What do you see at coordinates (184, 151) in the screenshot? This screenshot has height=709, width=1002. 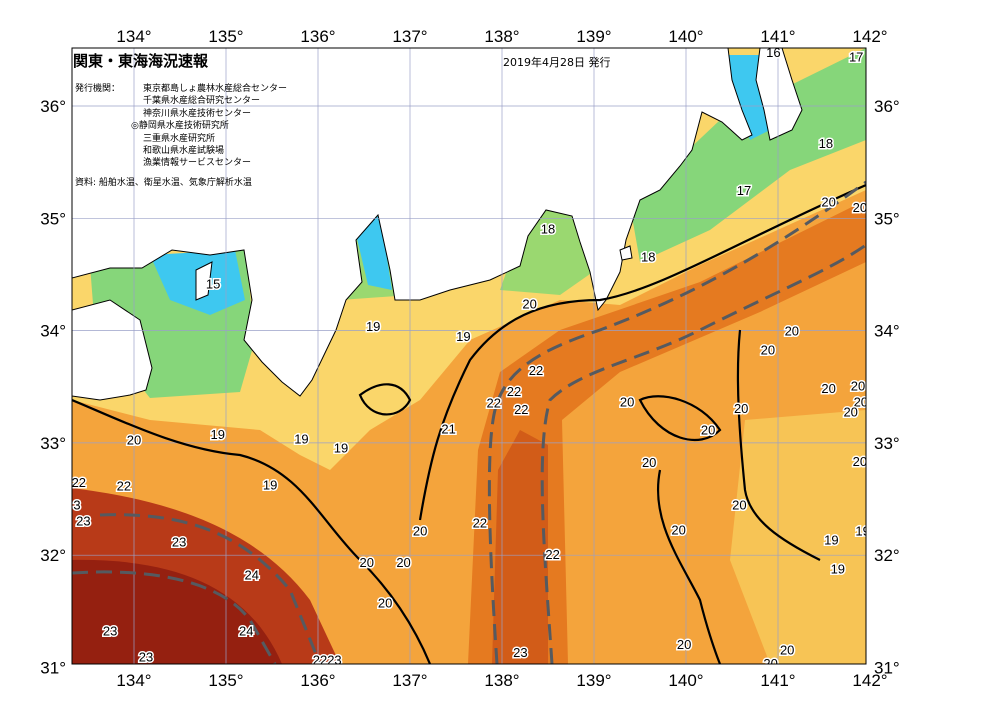 I see `issuer-item: 和歌山県水産試験場` at bounding box center [184, 151].